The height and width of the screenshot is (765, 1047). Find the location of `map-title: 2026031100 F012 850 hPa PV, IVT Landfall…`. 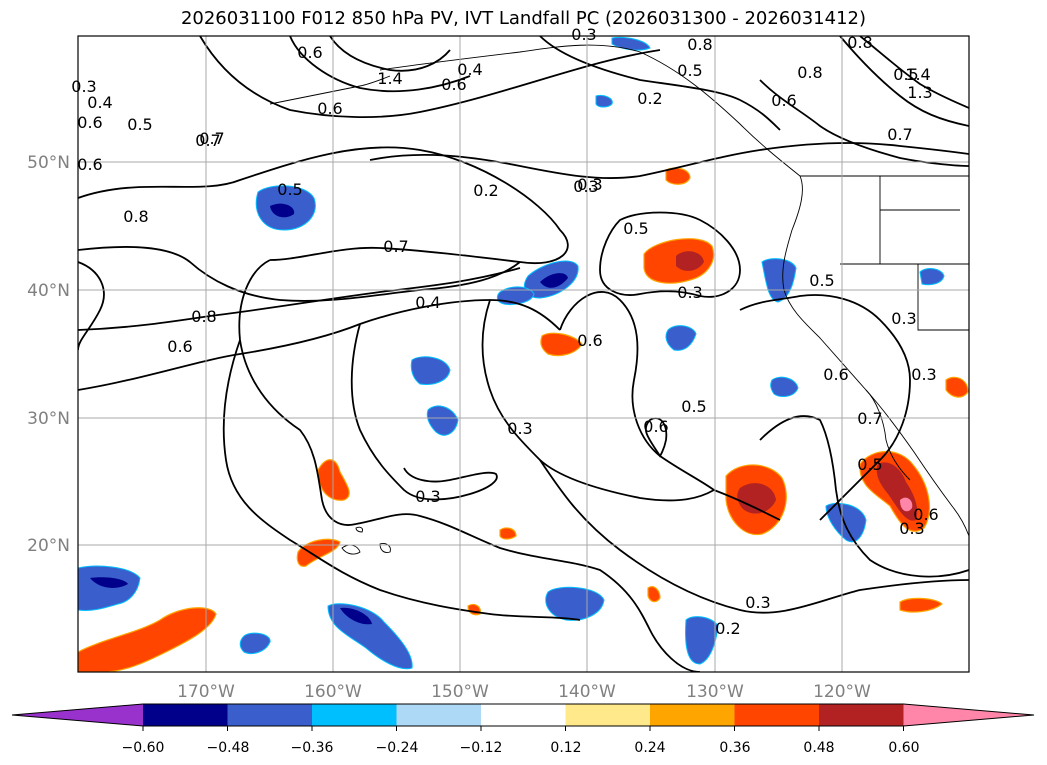

map-title: 2026031100 F012 850 hPa PV, IVT Landfall… is located at coordinates (523, 18).